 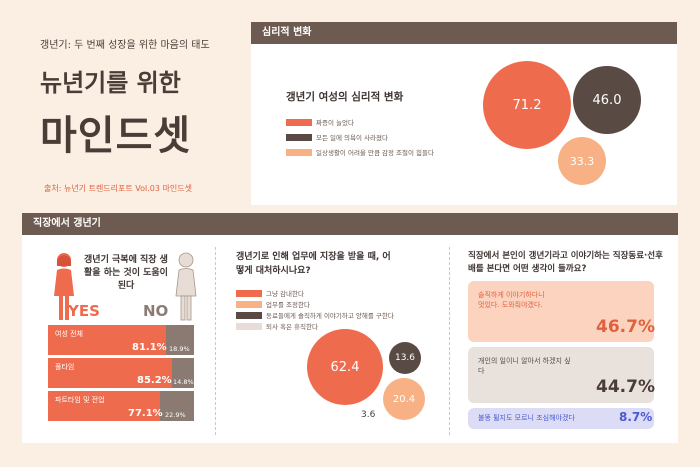 What do you see at coordinates (405, 358) in the screenshot?
I see `bubble-talk-colleagues: 13.6` at bounding box center [405, 358].